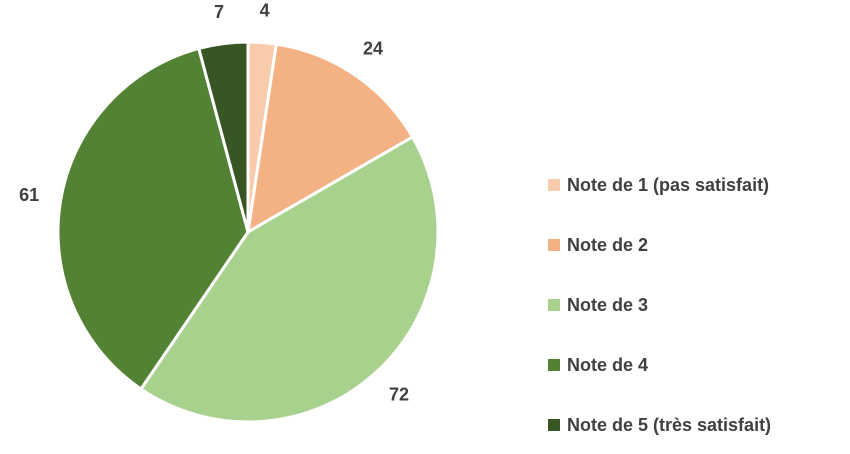 The height and width of the screenshot is (454, 850). I want to click on data-label-5: 7, so click(219, 12).